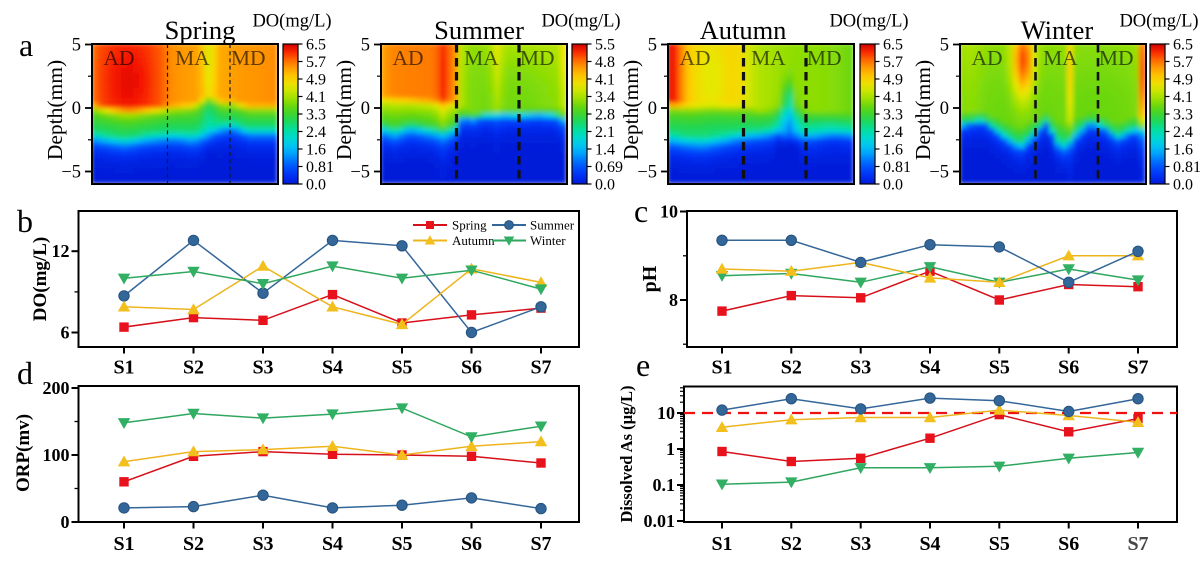 The width and height of the screenshot is (1204, 570). I want to click on svg-text: Spring, so click(200, 30).